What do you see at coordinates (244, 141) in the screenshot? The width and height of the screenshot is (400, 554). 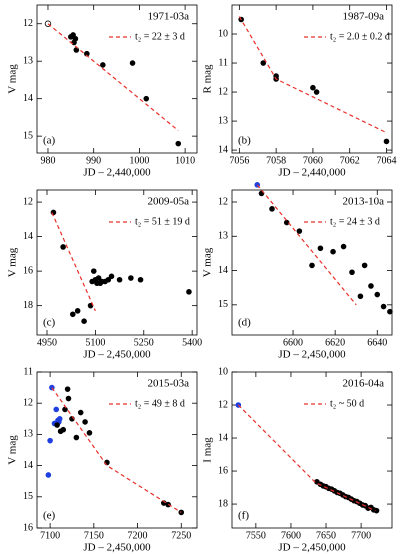 I see `panel-label: (b)` at bounding box center [244, 141].